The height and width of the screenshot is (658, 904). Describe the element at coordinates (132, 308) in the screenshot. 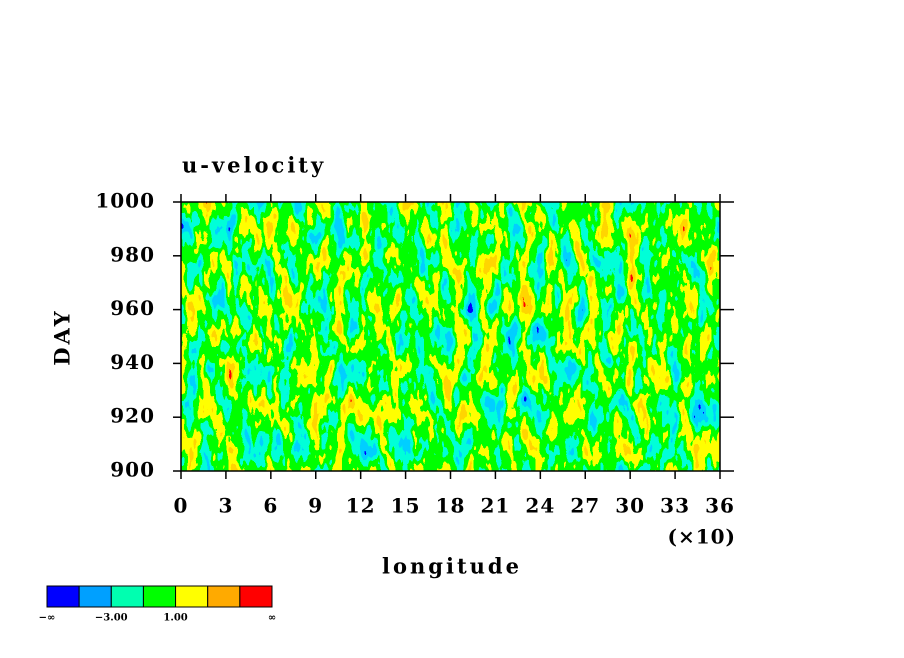

I see `y-tick-label: 960` at that location.